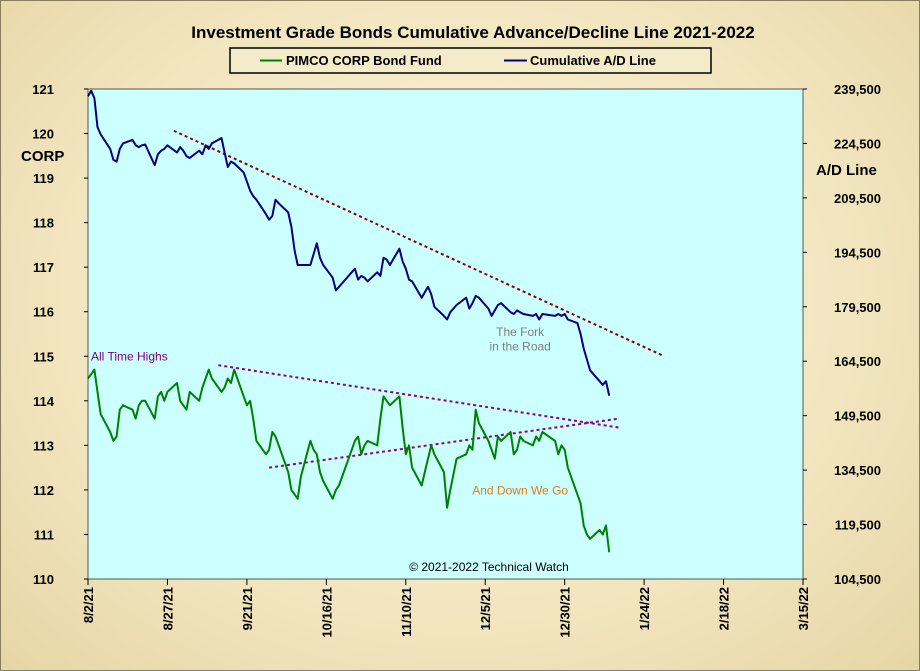  Describe the element at coordinates (43, 134) in the screenshot. I see `left-tick-label: 120` at that location.